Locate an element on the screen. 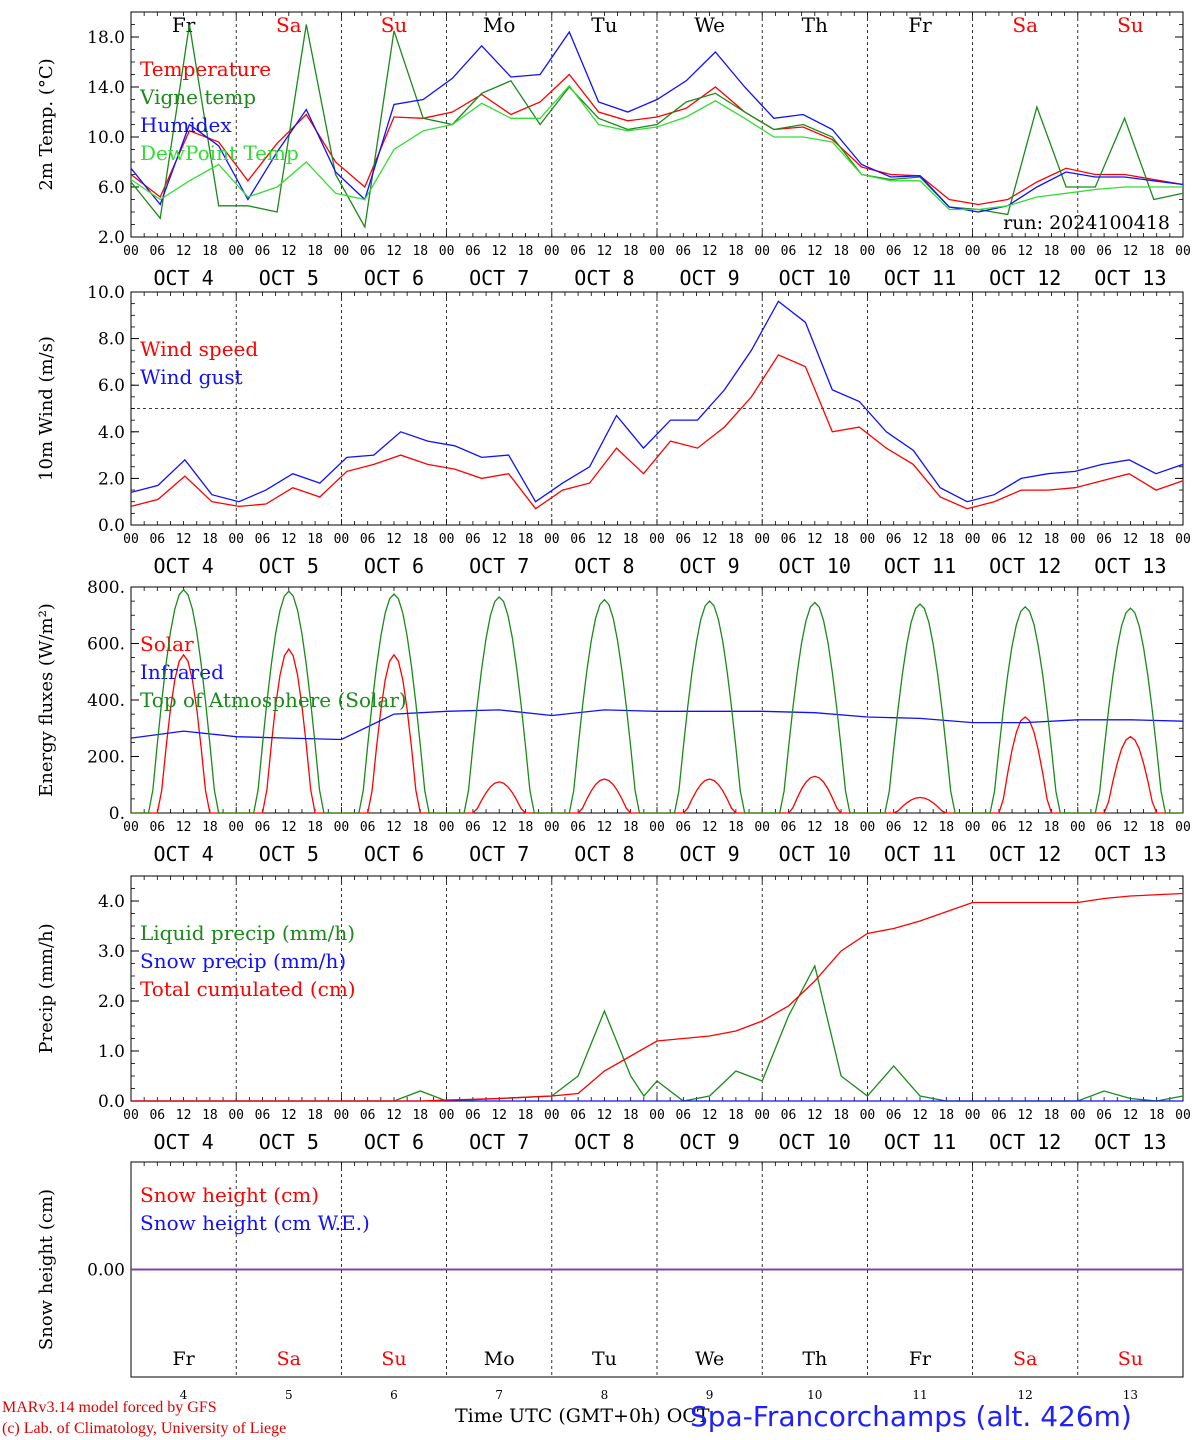 The height and width of the screenshot is (1440, 1194). y-tick-label: 2.0 is located at coordinates (111, 479).